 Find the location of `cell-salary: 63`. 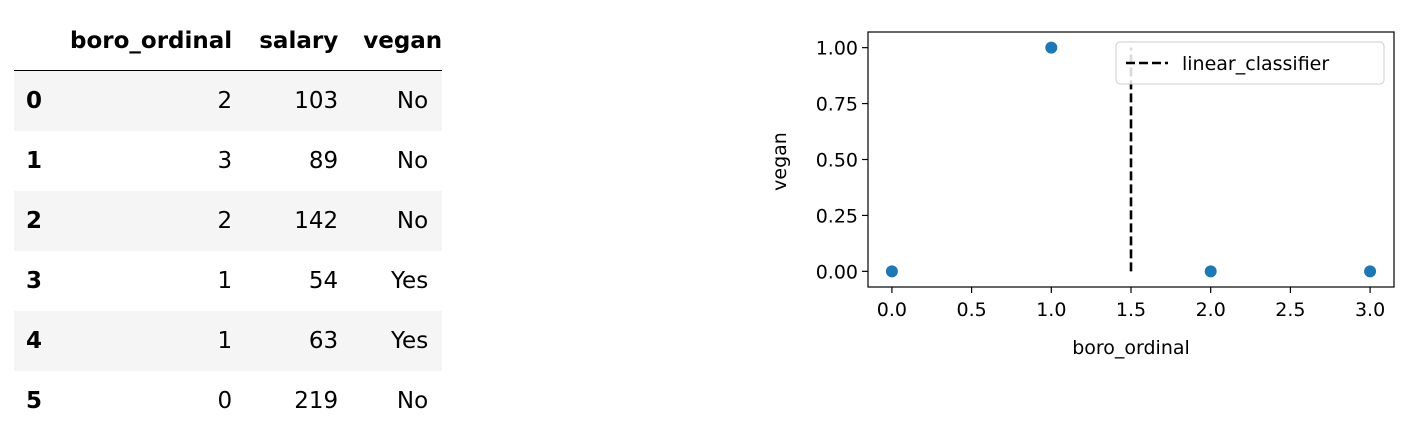

cell-salary: 63 is located at coordinates (323, 341).